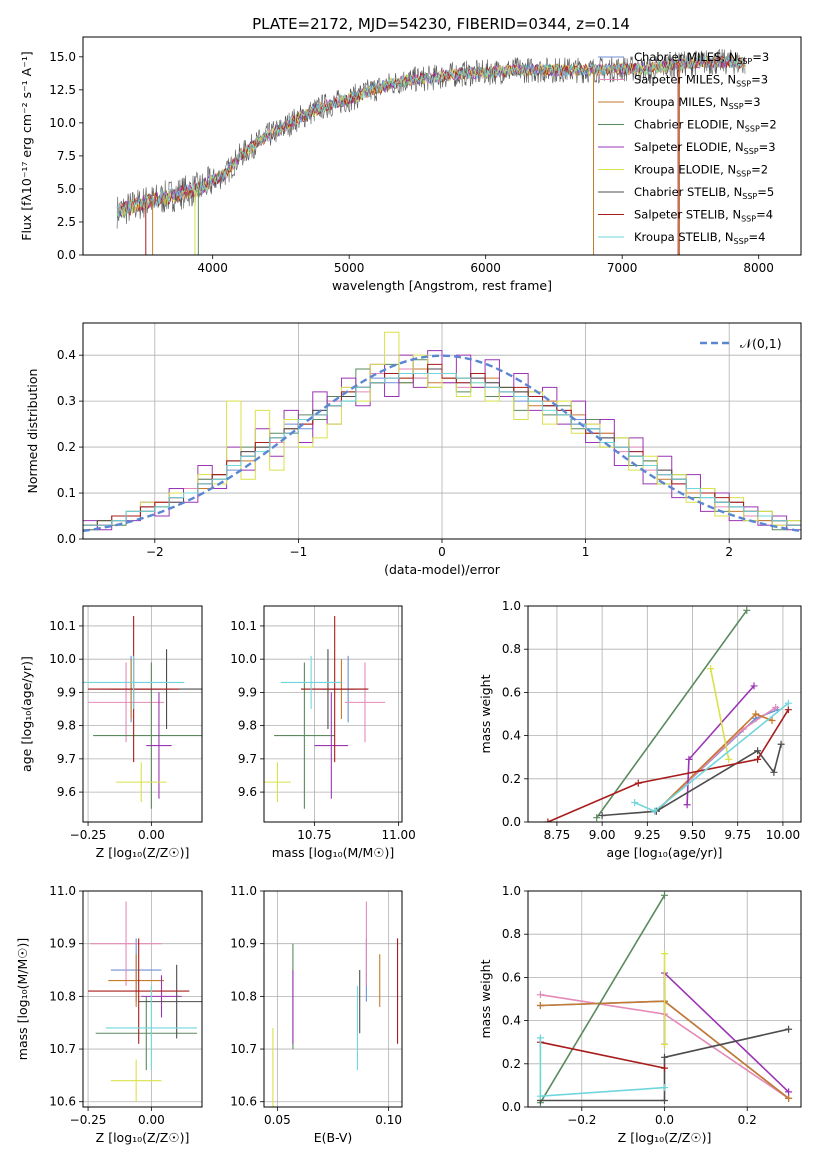 The height and width of the screenshot is (1170, 819). I want to click on y-tick-label: 0.3, so click(66, 401).